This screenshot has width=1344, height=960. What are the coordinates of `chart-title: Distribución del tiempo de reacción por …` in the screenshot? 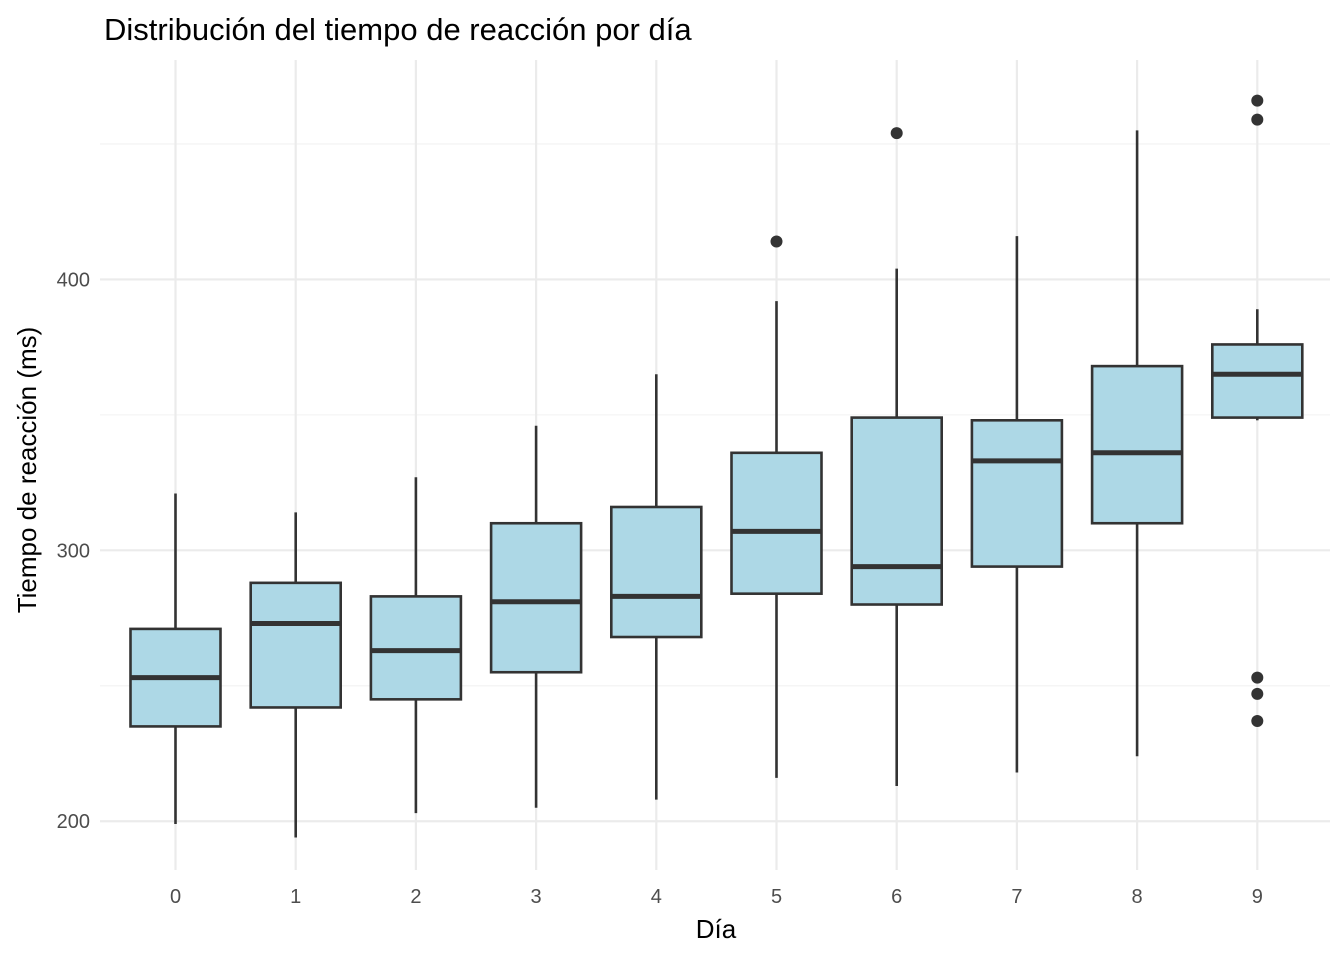 It's located at (398, 29).